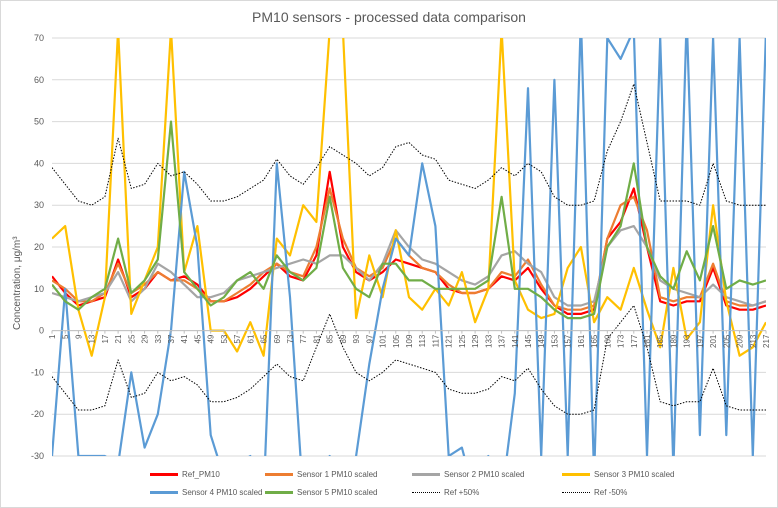  Describe the element at coordinates (118, 338) in the screenshot. I see `x-tick-label: 21` at that location.